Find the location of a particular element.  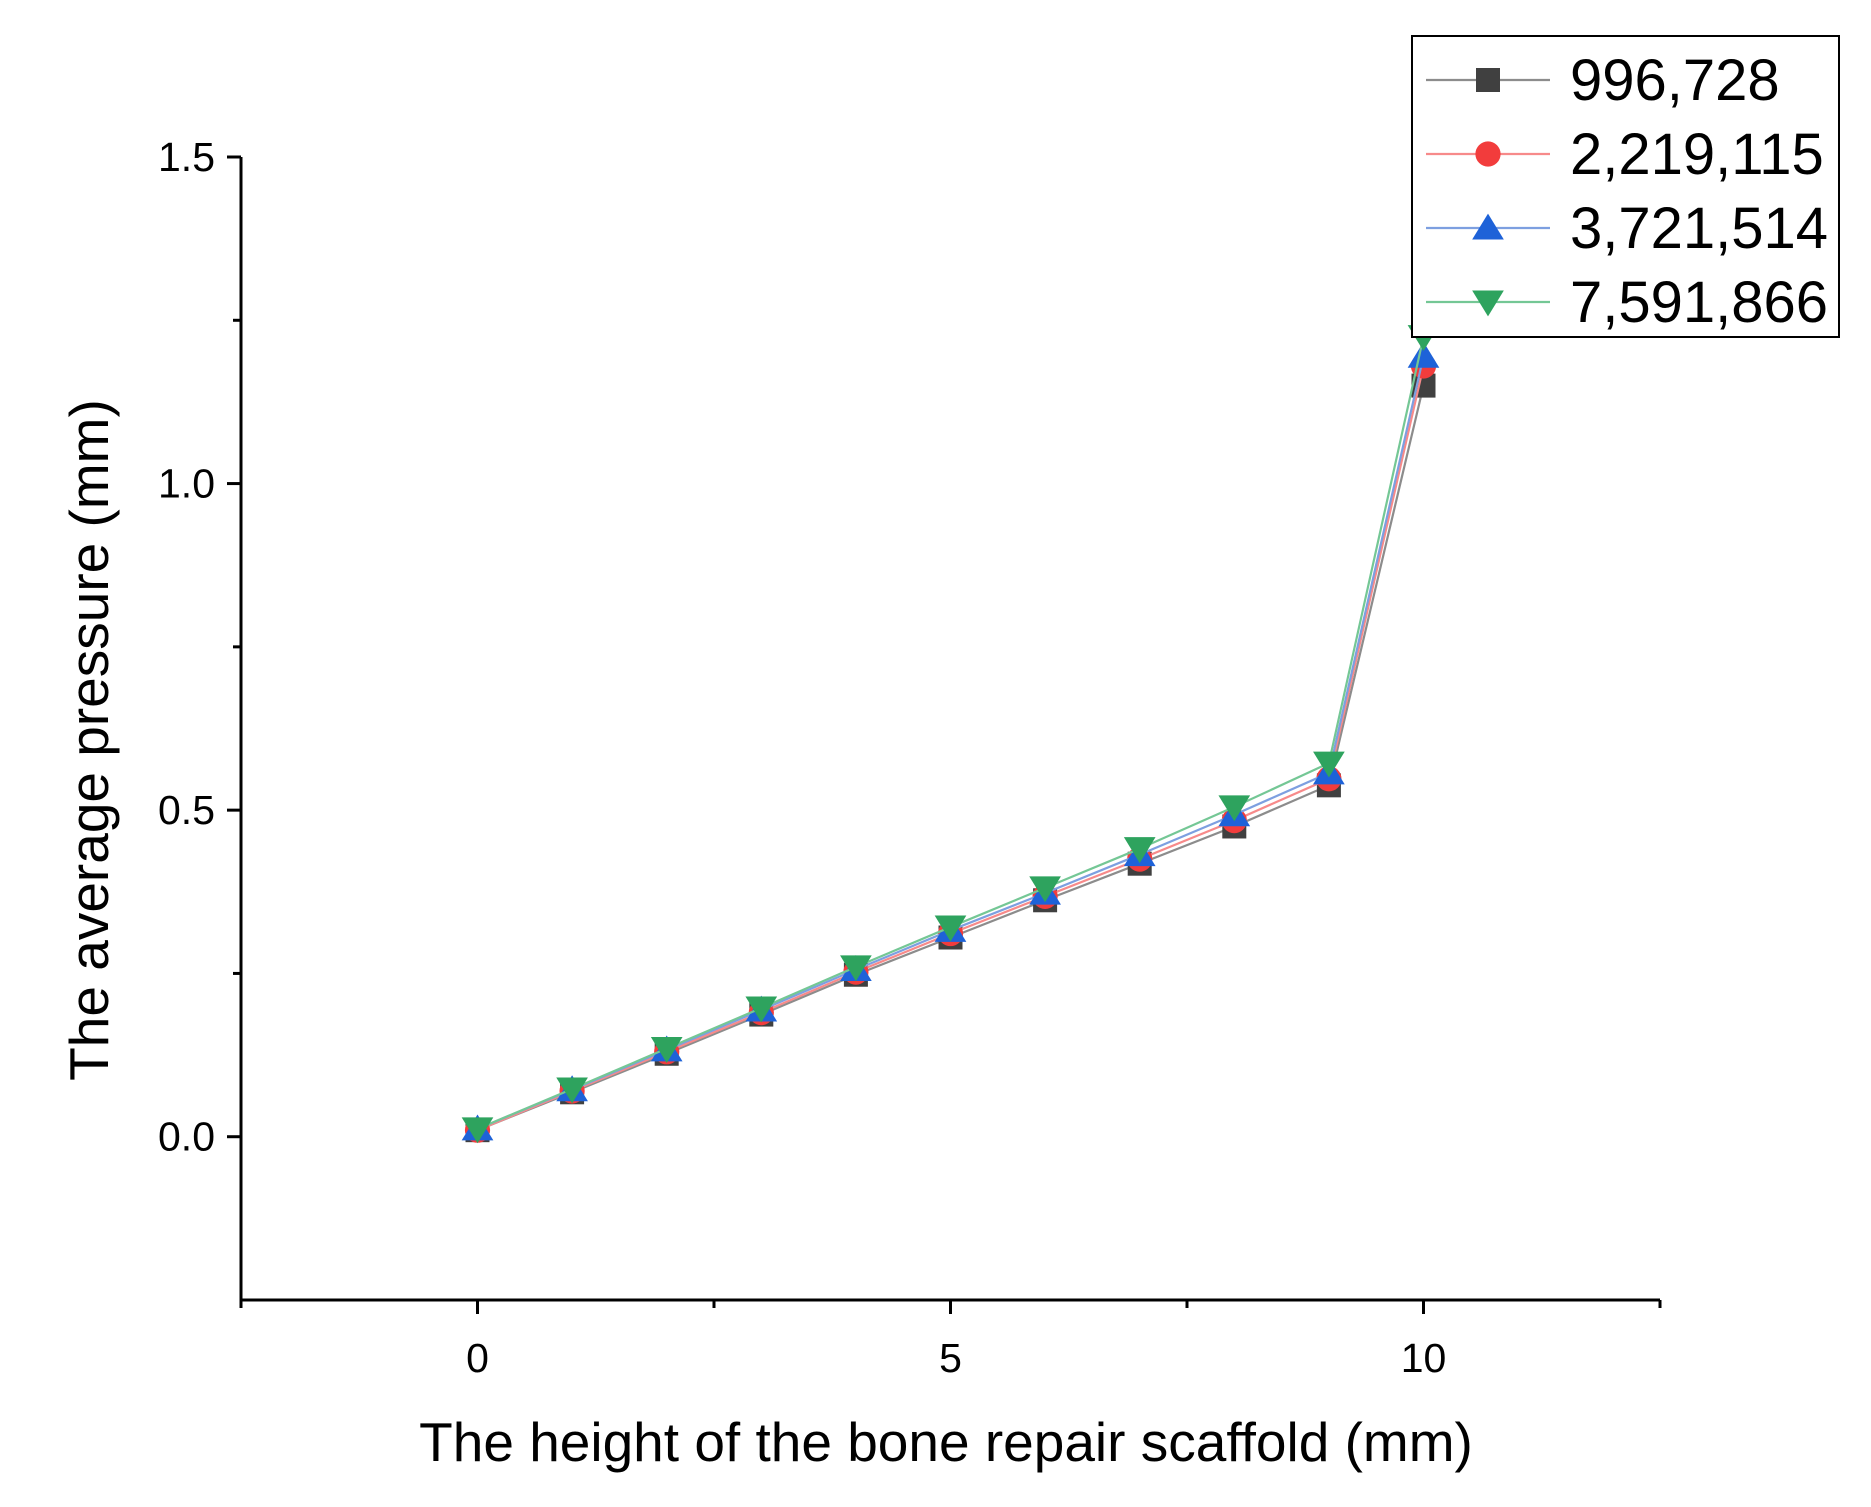

y-tick-label: 0.0 is located at coordinates (186, 1137).